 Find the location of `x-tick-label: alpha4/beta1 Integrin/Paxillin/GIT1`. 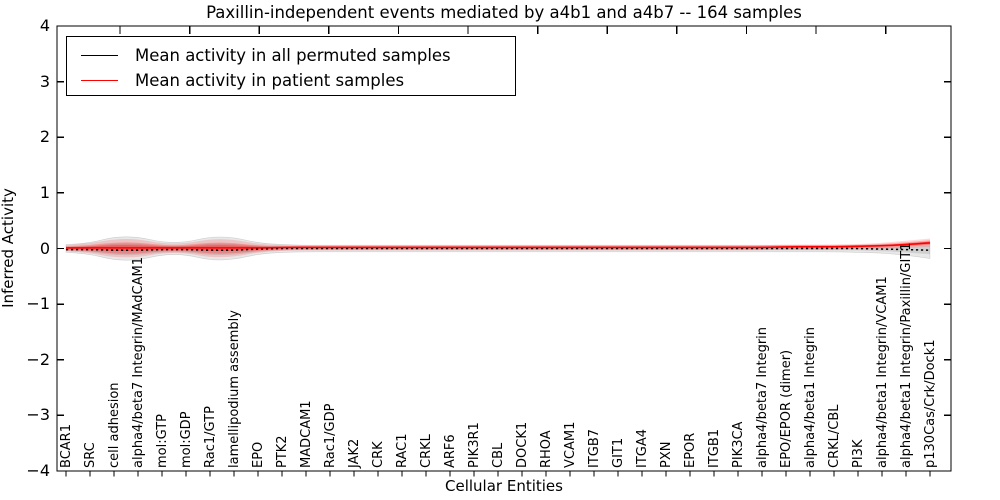

x-tick-label: alpha4/beta1 Integrin/Paxillin/GIT1 is located at coordinates (906, 355).